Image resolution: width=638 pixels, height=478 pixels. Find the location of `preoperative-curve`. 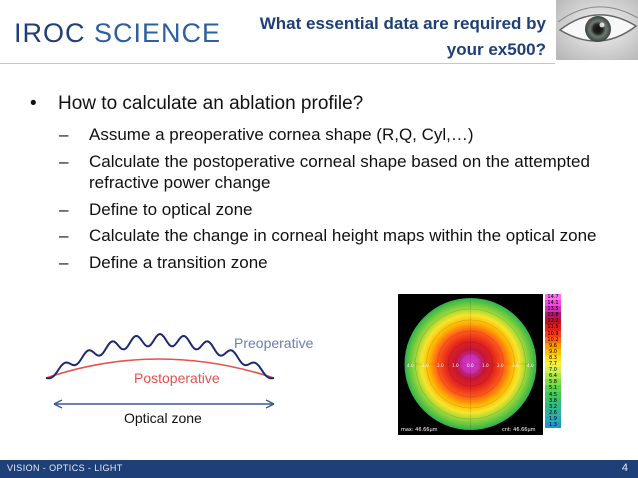

preoperative-curve is located at coordinates (160, 356).